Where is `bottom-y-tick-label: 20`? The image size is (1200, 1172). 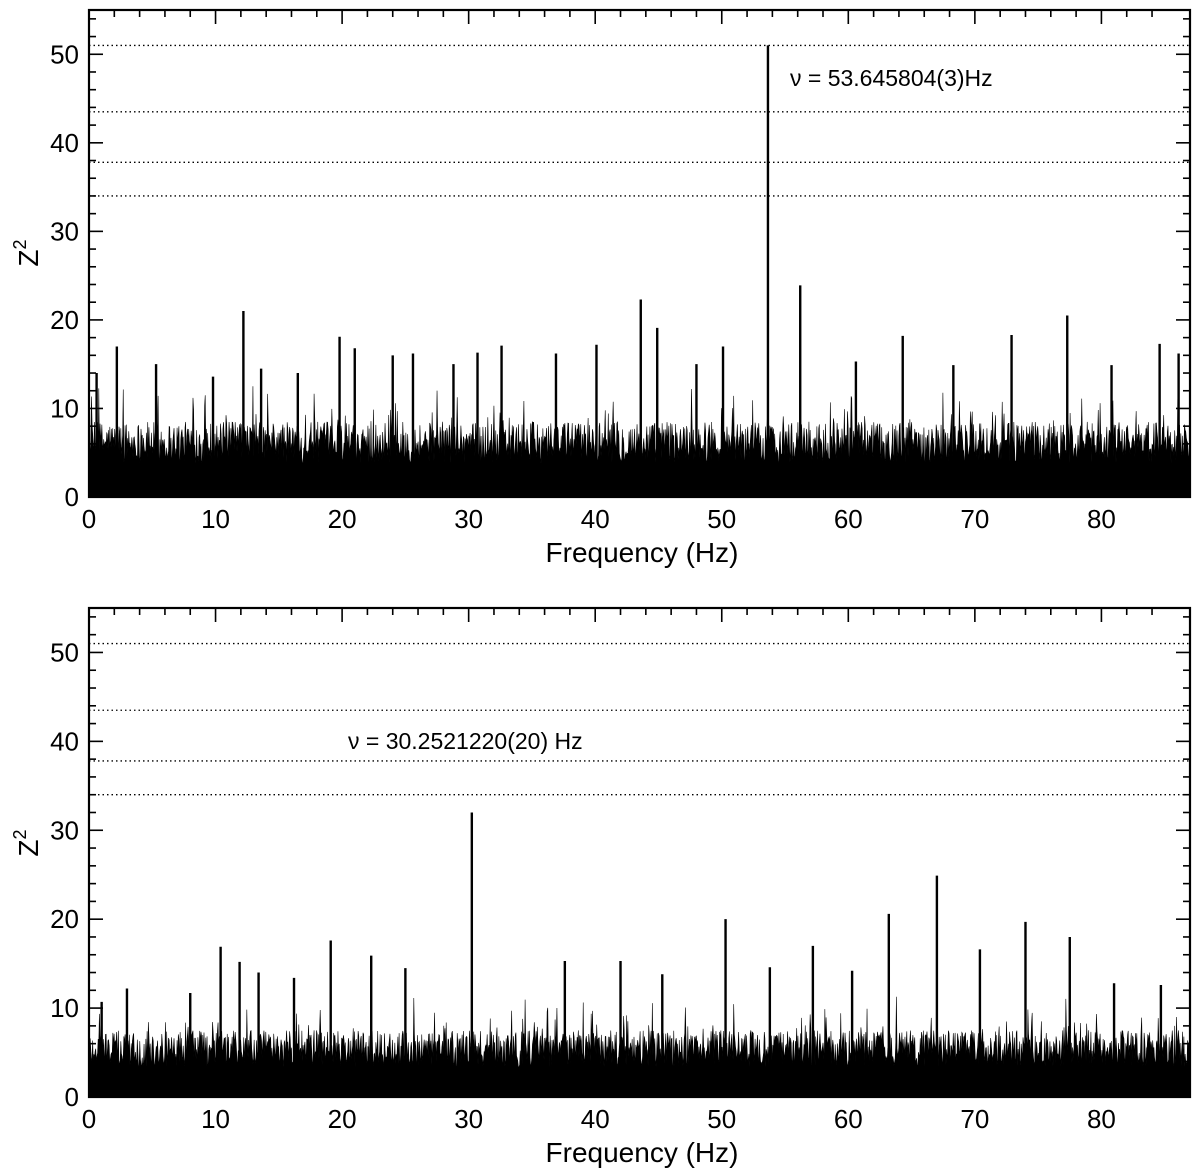
bottom-y-tick-label: 20 is located at coordinates (64, 919).